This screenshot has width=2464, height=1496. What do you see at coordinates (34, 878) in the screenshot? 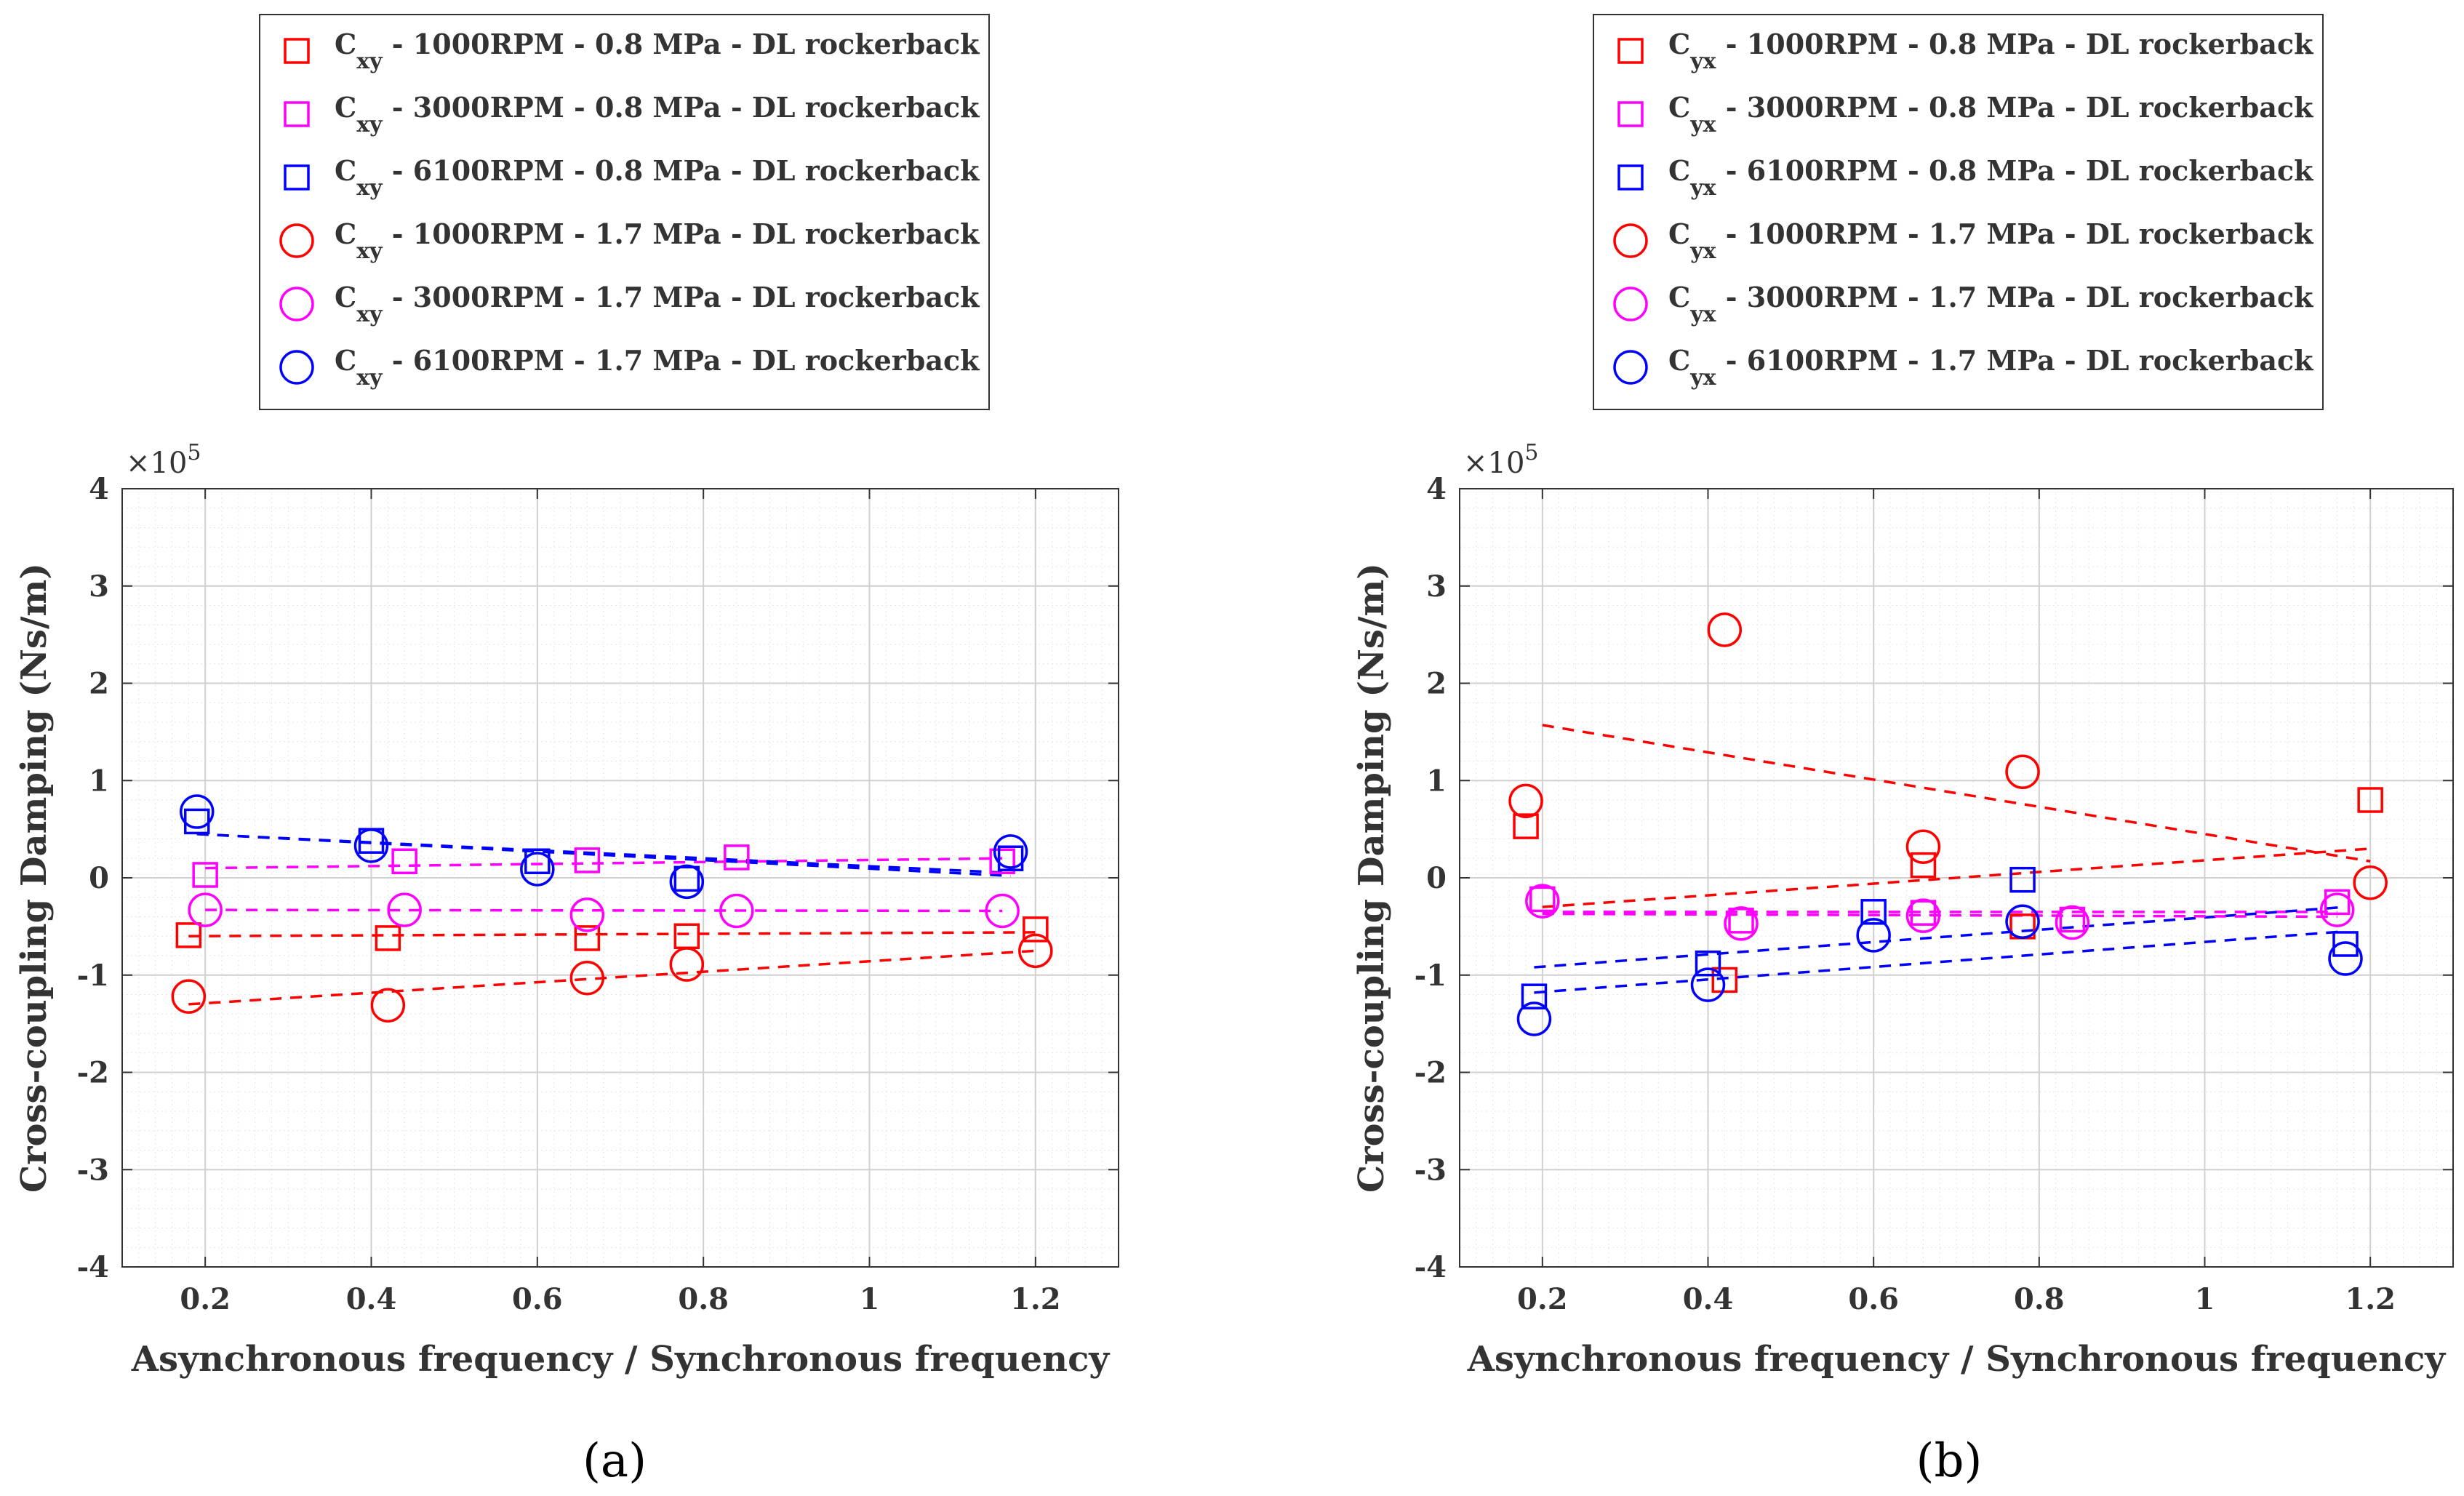
I see `y-axis-label: Cross-coupling Damping (Ns/m)` at bounding box center [34, 878].